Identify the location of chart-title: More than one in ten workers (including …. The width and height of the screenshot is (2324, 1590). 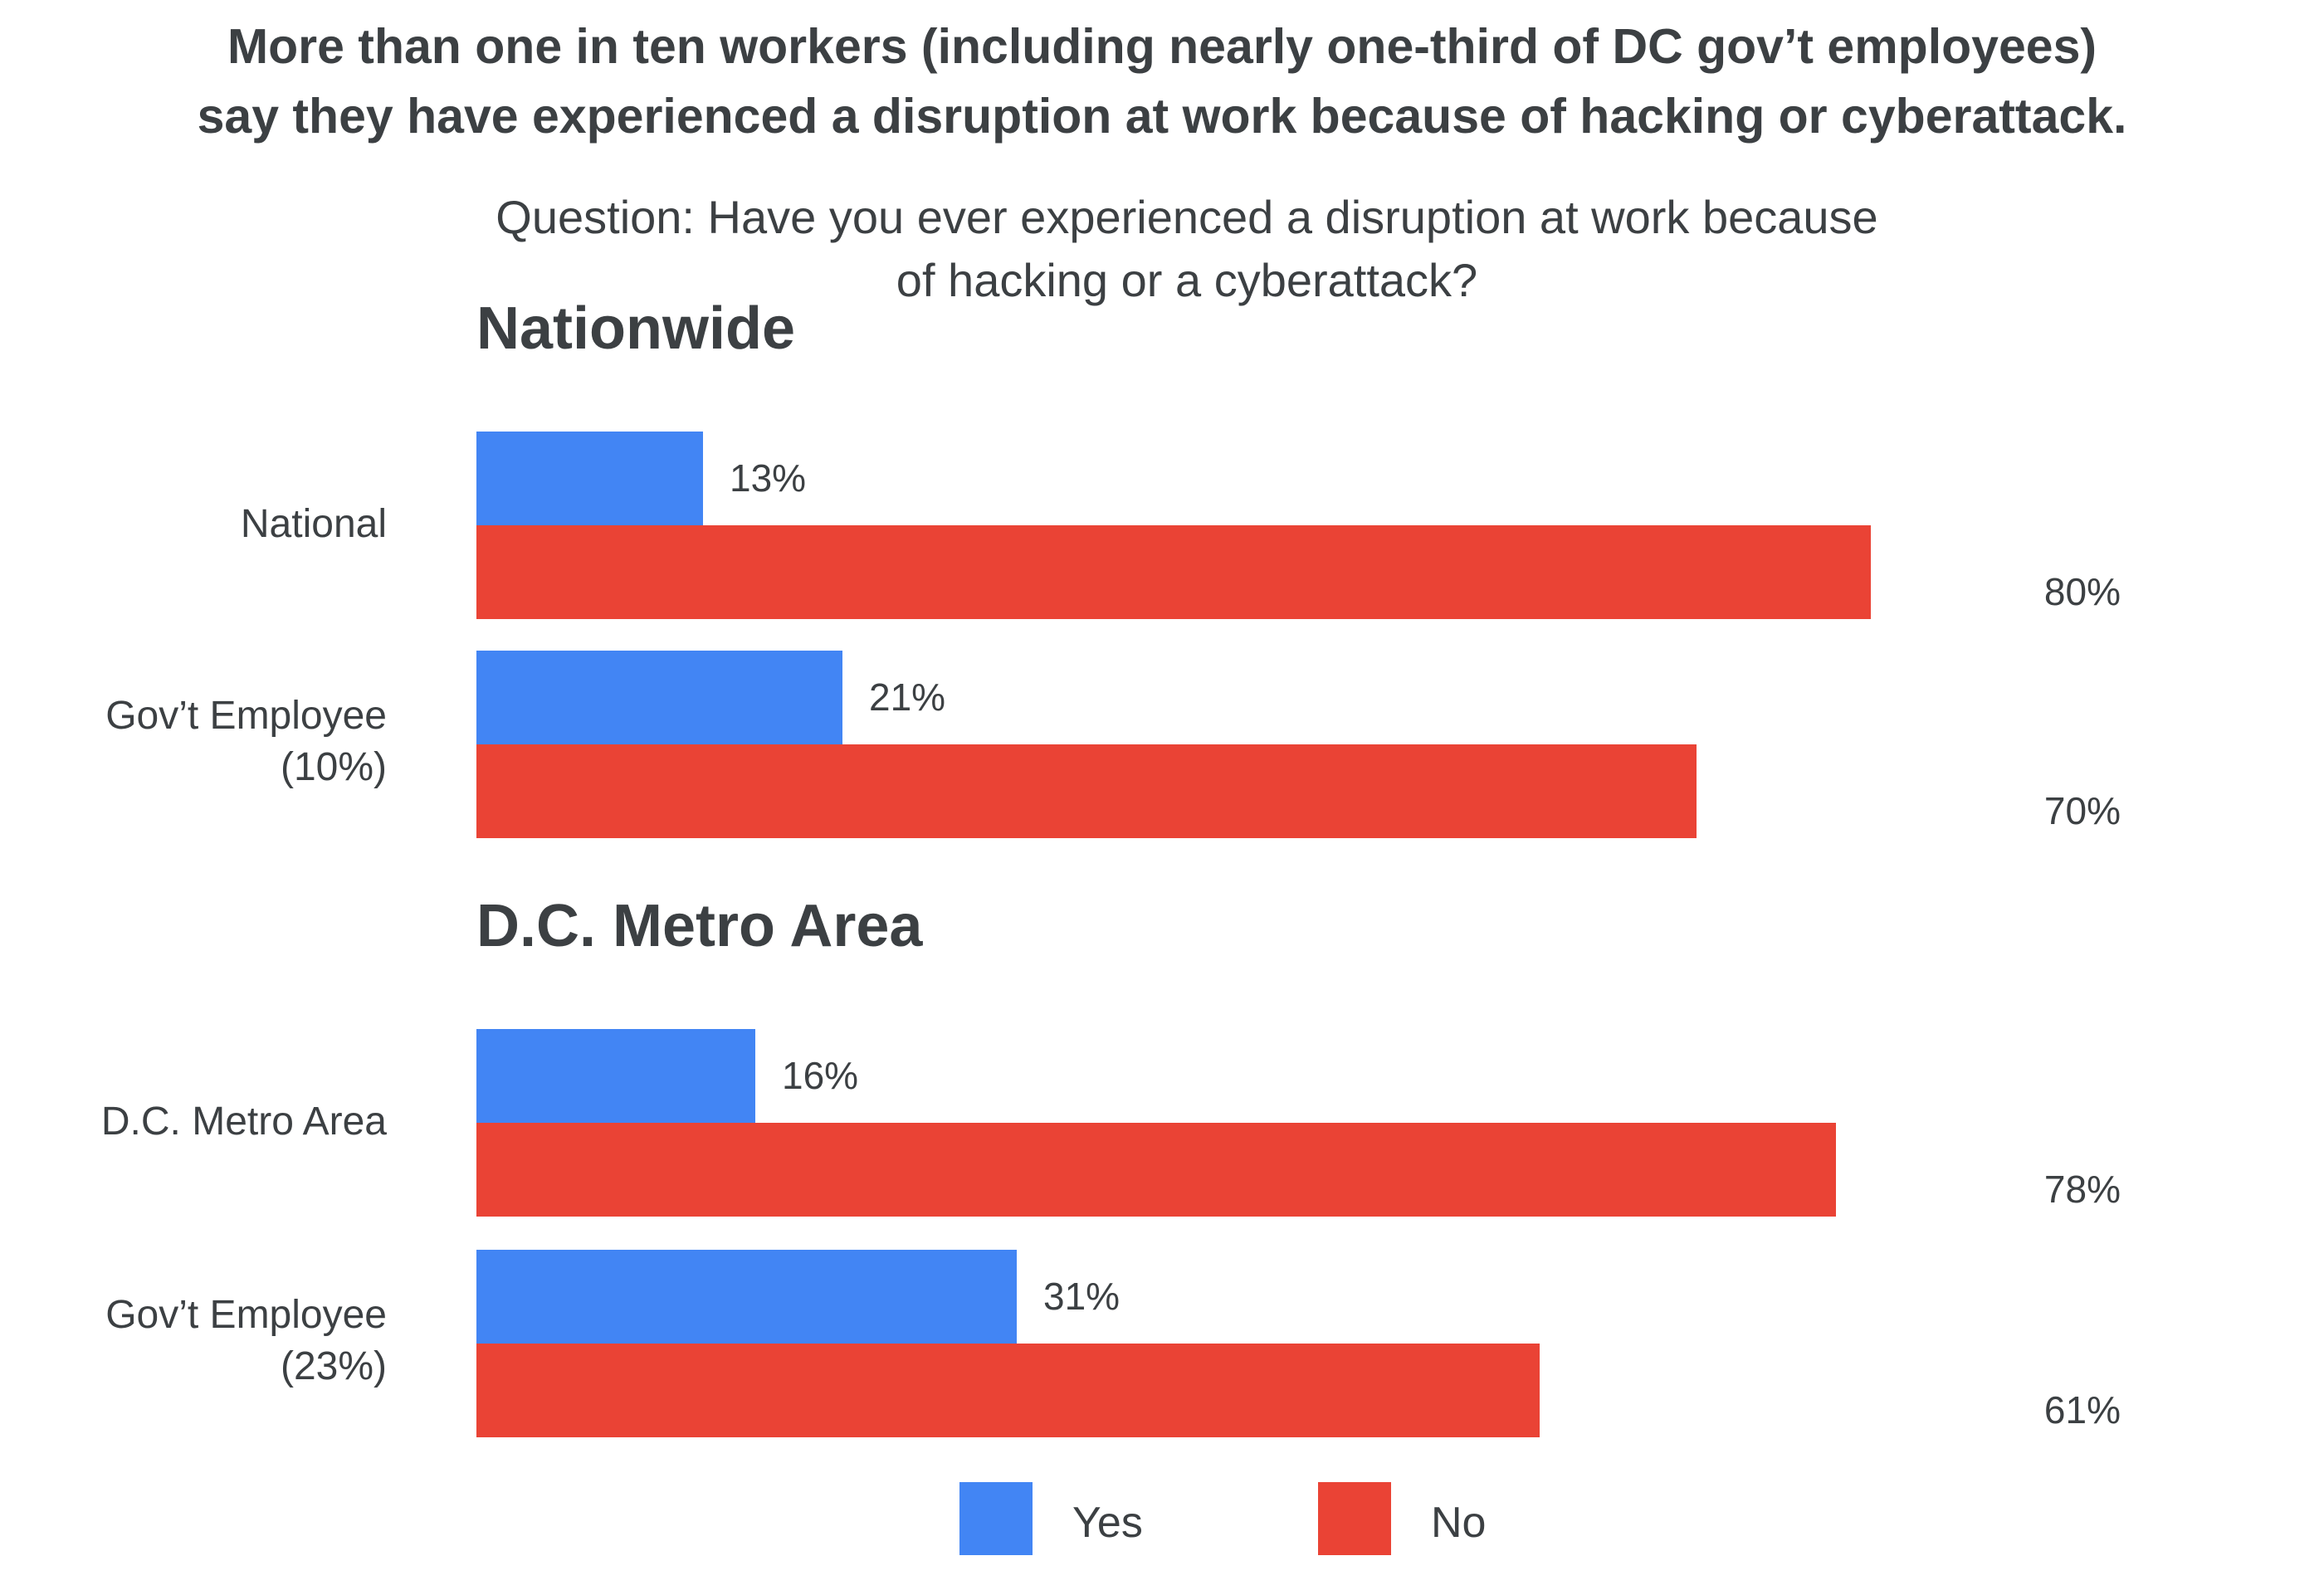
(1162, 81).